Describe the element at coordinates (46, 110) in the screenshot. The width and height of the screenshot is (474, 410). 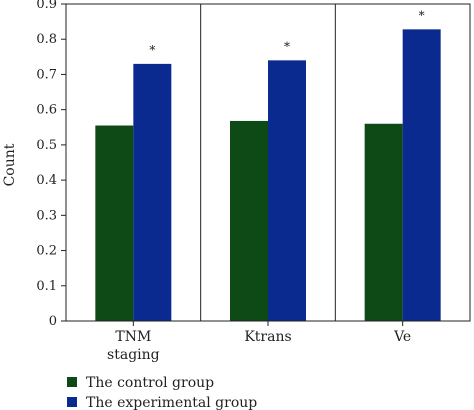
I see `y-tick-label: 0.6` at that location.